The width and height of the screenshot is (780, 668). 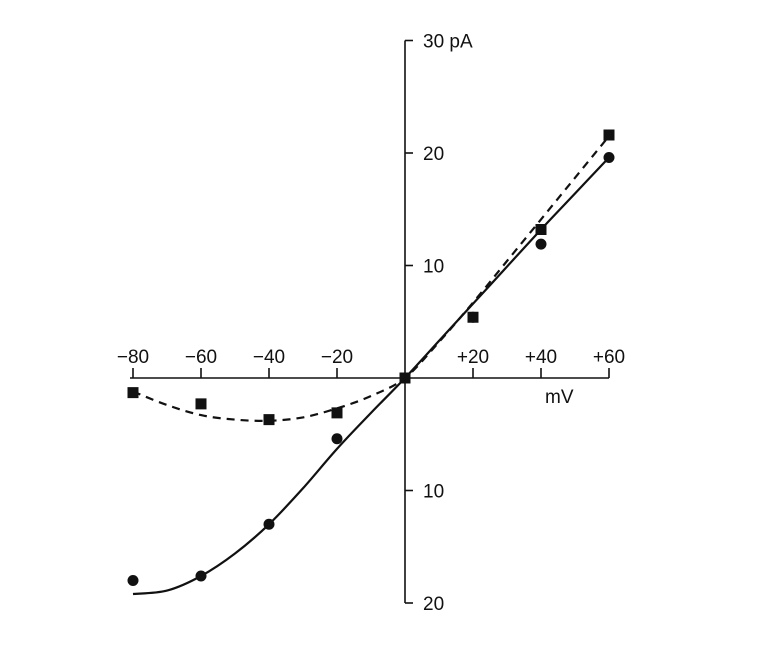 What do you see at coordinates (337, 357) in the screenshot?
I see `x-tick-label: −20` at bounding box center [337, 357].